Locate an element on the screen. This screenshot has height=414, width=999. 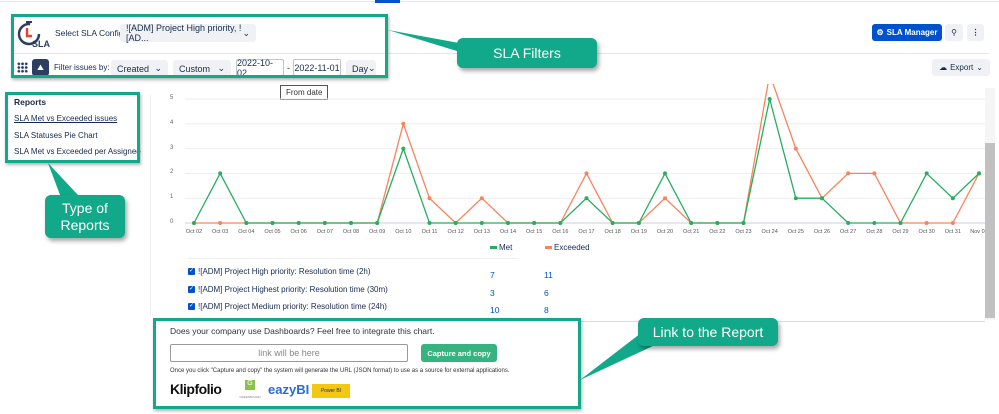
x-tick-label: Oct 12 is located at coordinates (455, 232).